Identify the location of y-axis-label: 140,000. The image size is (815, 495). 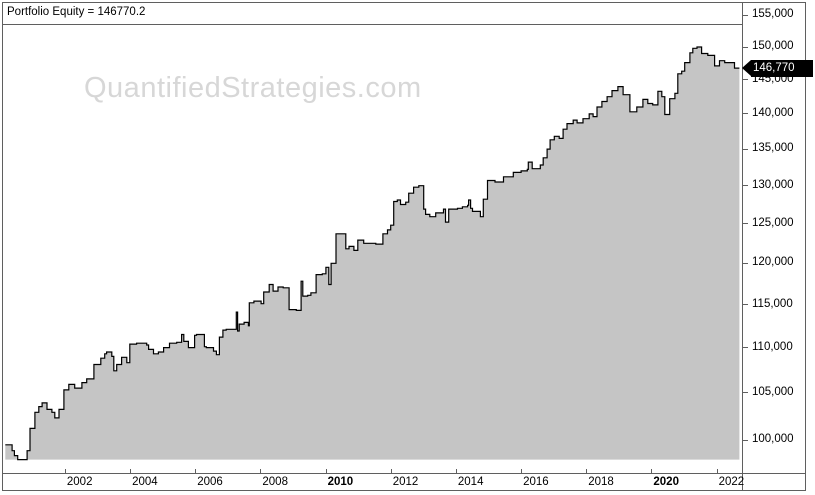
(773, 112).